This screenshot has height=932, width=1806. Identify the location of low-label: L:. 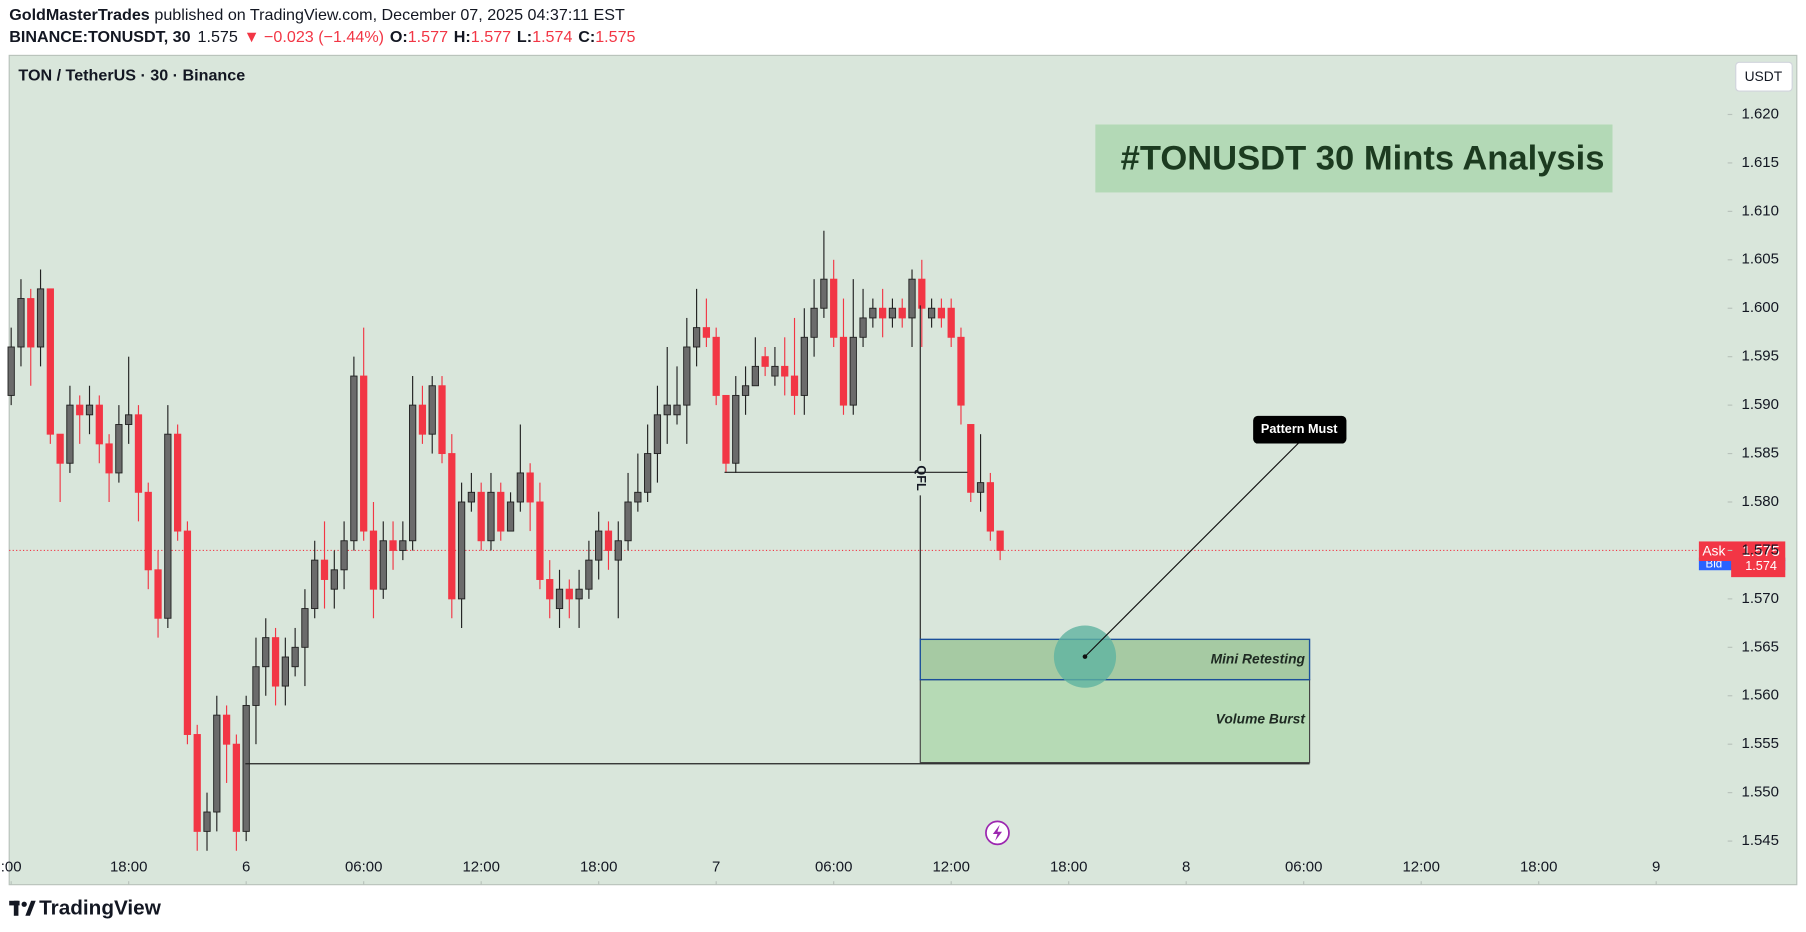
(524, 37).